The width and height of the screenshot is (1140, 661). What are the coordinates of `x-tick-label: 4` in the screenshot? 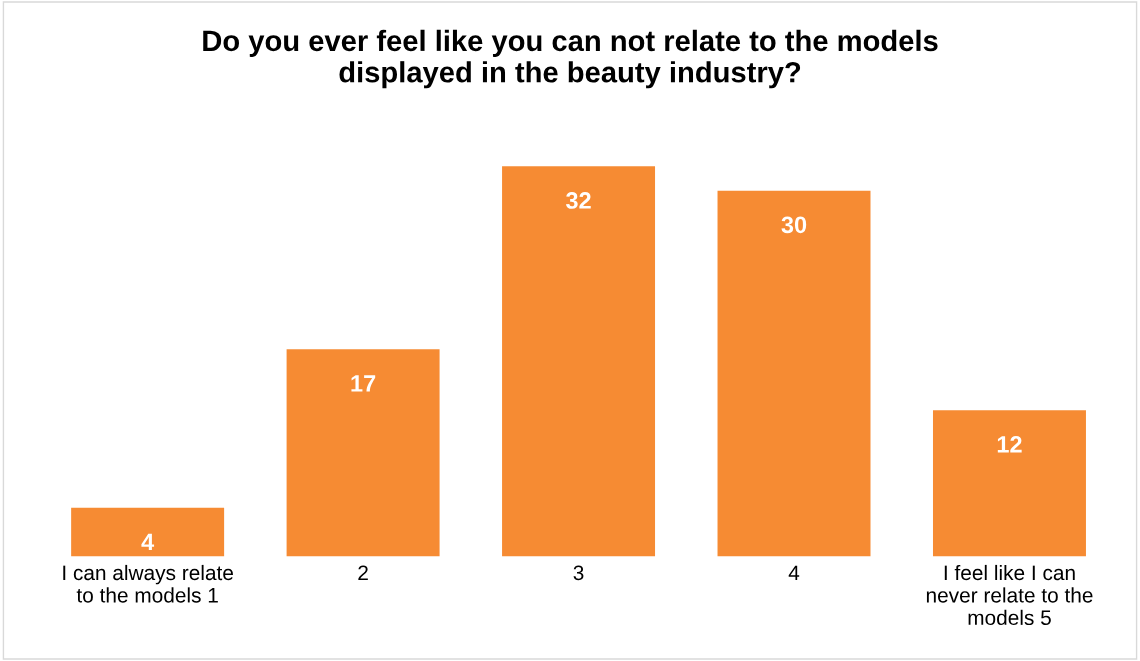 It's located at (794, 572).